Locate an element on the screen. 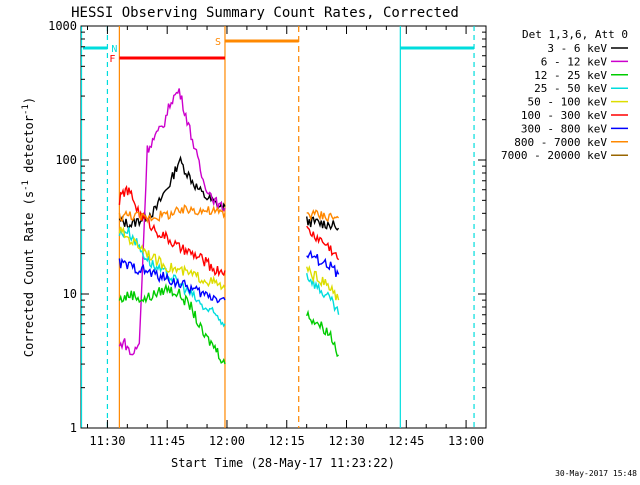  y-tick-label-1: 10 is located at coordinates (70, 294).